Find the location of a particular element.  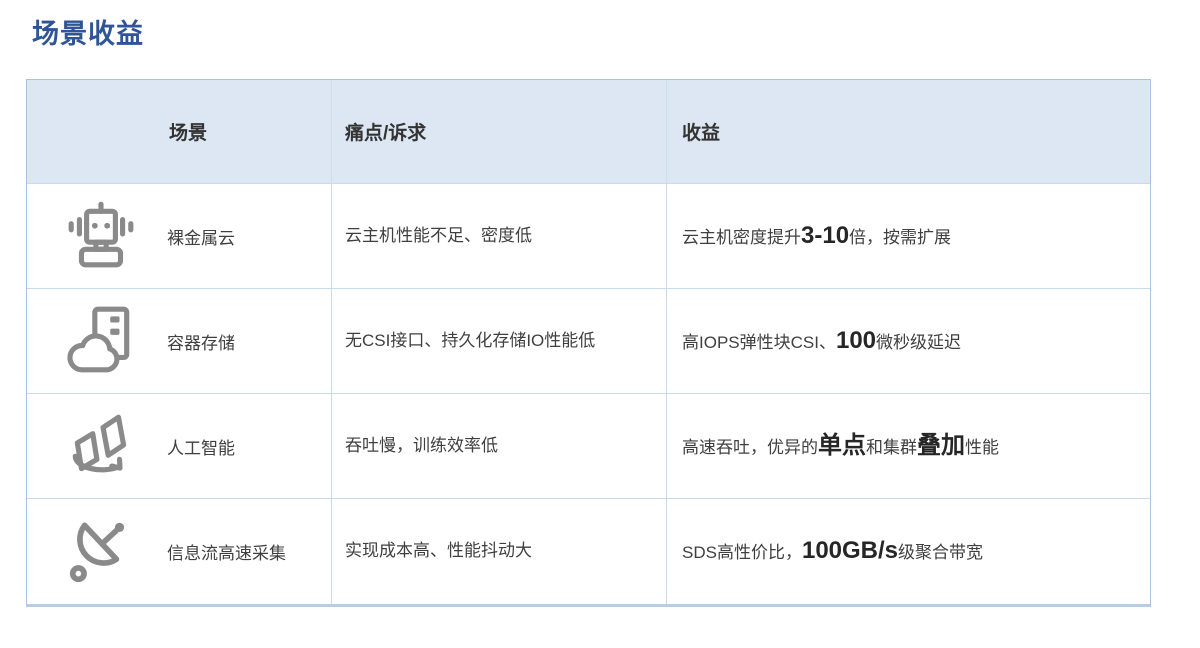

benefit-text-segment: 云主机密度提升 is located at coordinates (741, 237).